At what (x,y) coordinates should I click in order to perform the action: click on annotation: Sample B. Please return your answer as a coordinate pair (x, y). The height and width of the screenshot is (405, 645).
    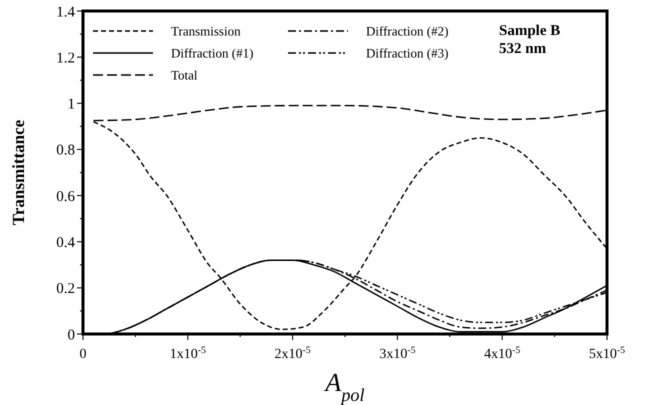
    Looking at the image, I should click on (529, 31).